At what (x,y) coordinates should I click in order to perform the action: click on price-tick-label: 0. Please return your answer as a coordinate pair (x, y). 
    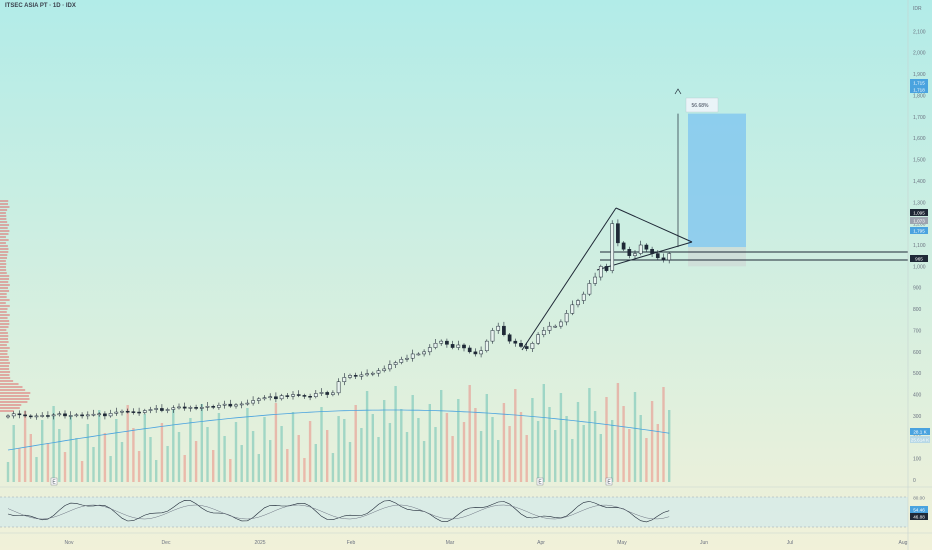
    Looking at the image, I should click on (914, 481).